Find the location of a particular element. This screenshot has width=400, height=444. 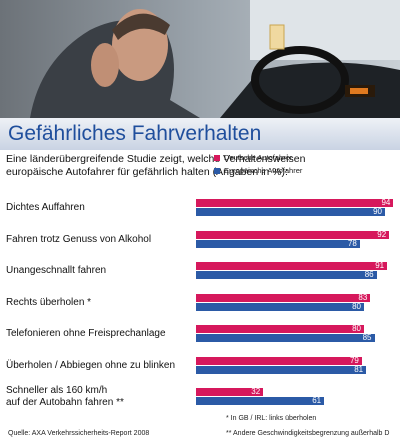

category-label: Dichtes Auffahren is located at coordinates (45, 207).